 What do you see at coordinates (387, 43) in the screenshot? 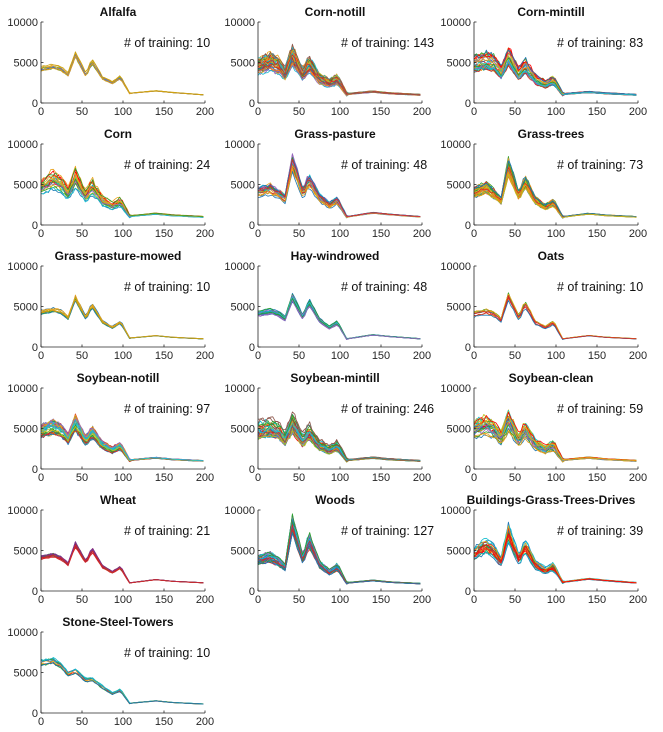
I see `training-count-label: # of training: 143` at bounding box center [387, 43].